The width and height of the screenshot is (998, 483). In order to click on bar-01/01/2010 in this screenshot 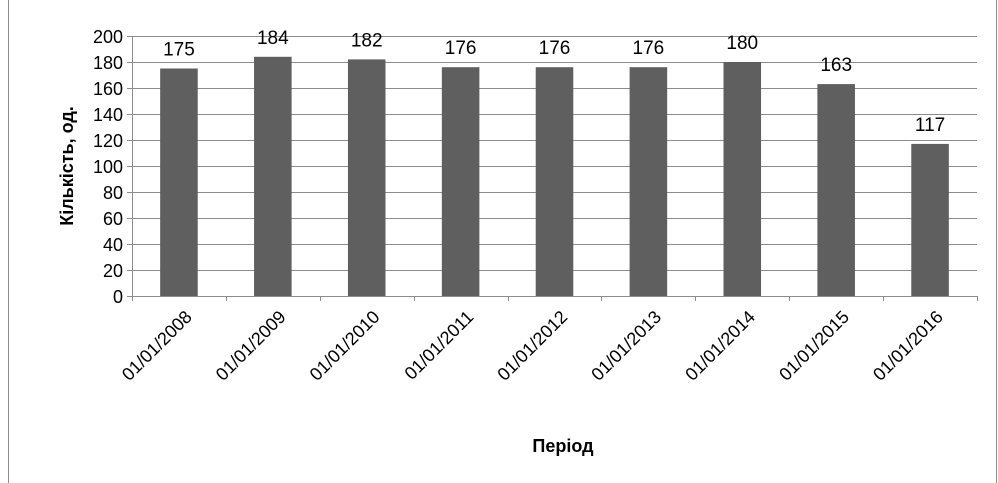, I will do `click(366, 178)`.